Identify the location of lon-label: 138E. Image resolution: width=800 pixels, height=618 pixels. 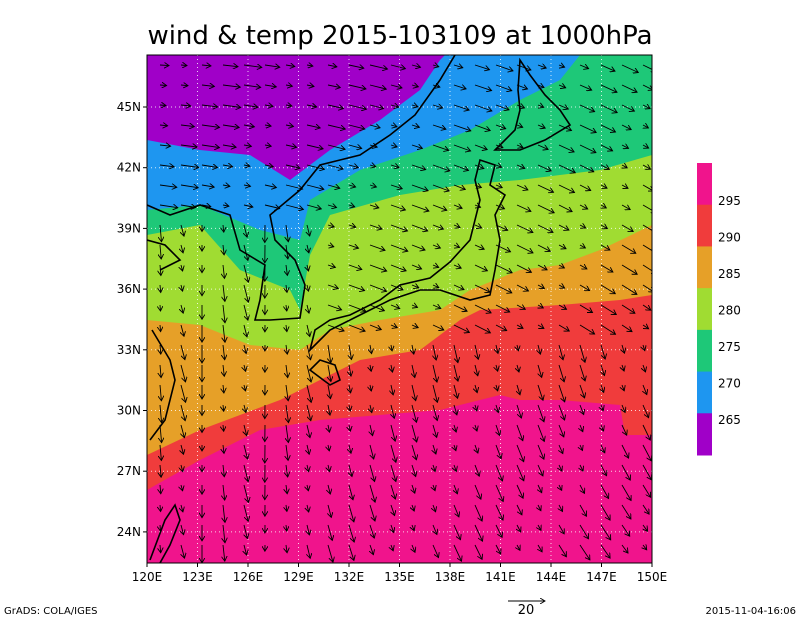
(450, 577).